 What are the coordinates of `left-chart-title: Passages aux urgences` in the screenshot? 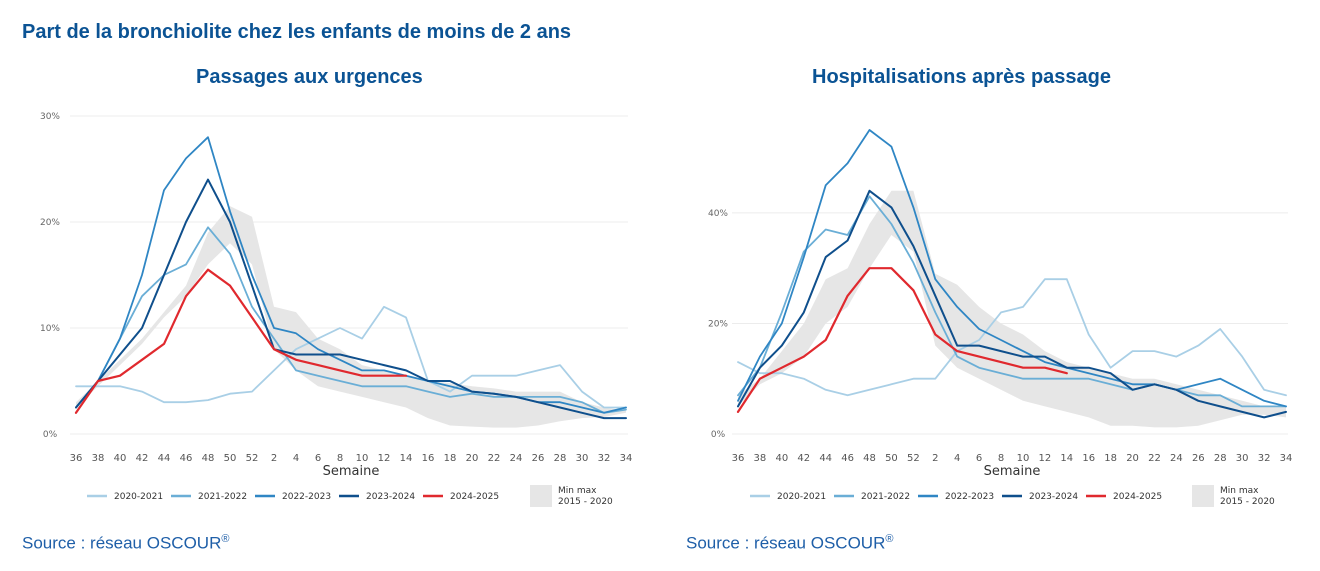 It's located at (309, 77).